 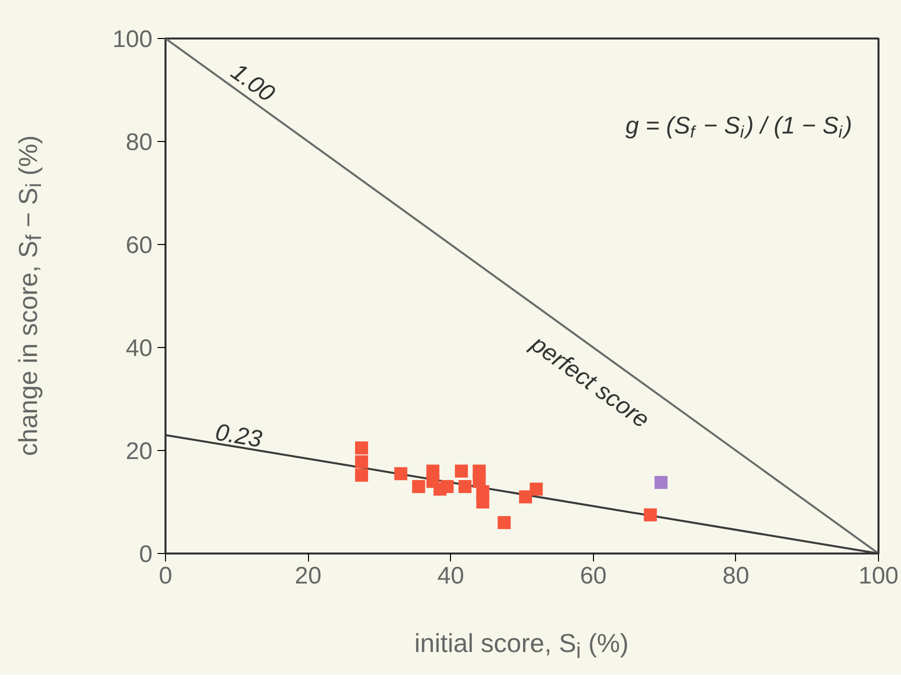 What do you see at coordinates (139, 348) in the screenshot?
I see `y-tick-label: 40` at bounding box center [139, 348].